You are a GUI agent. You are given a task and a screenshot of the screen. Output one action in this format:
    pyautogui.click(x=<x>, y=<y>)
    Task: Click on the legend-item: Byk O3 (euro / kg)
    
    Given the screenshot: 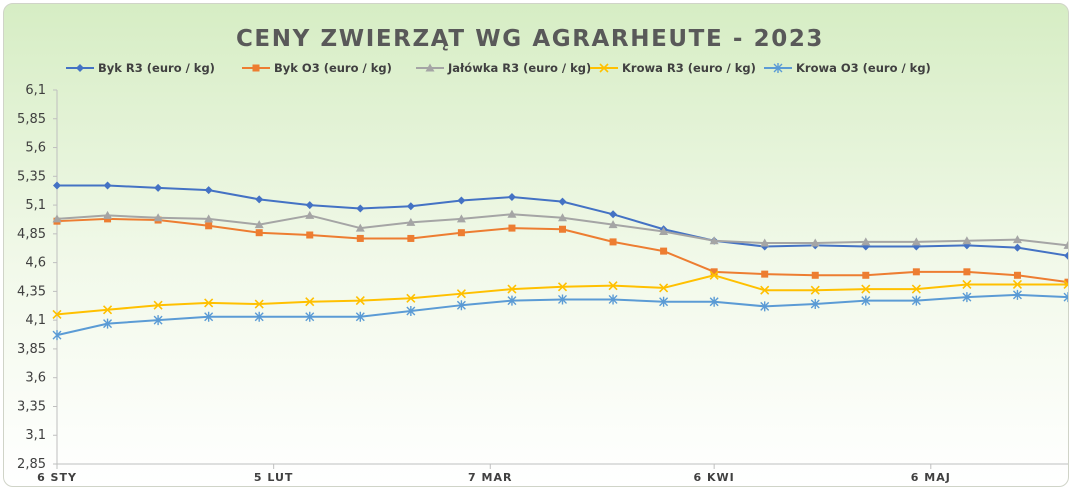 What is the action you would take?
    pyautogui.click(x=317, y=68)
    